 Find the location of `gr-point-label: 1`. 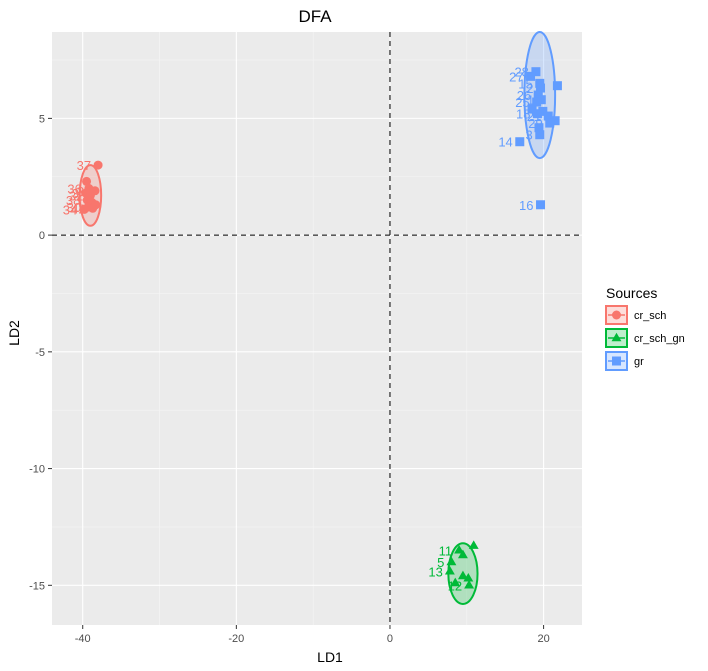

gr-point-label: 1 is located at coordinates (530, 100).